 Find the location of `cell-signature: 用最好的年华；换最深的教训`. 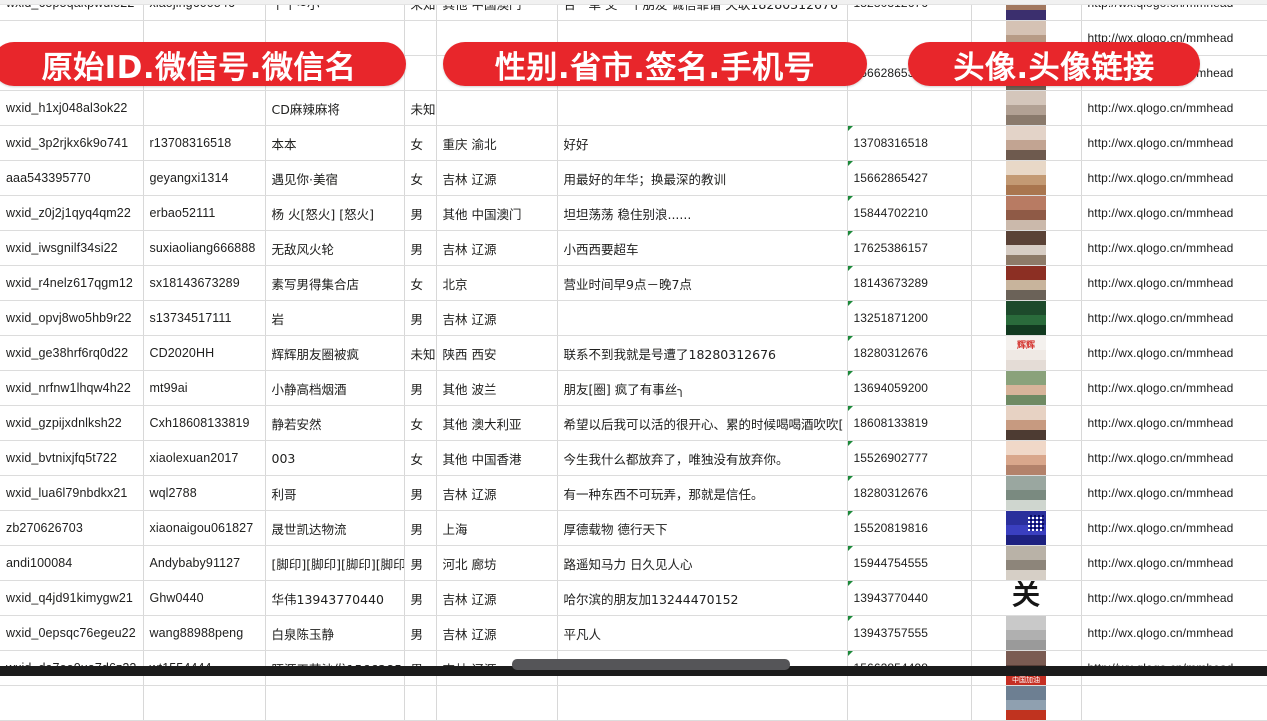

cell-signature: 用最好的年华；换最深的教训 is located at coordinates (702, 178).